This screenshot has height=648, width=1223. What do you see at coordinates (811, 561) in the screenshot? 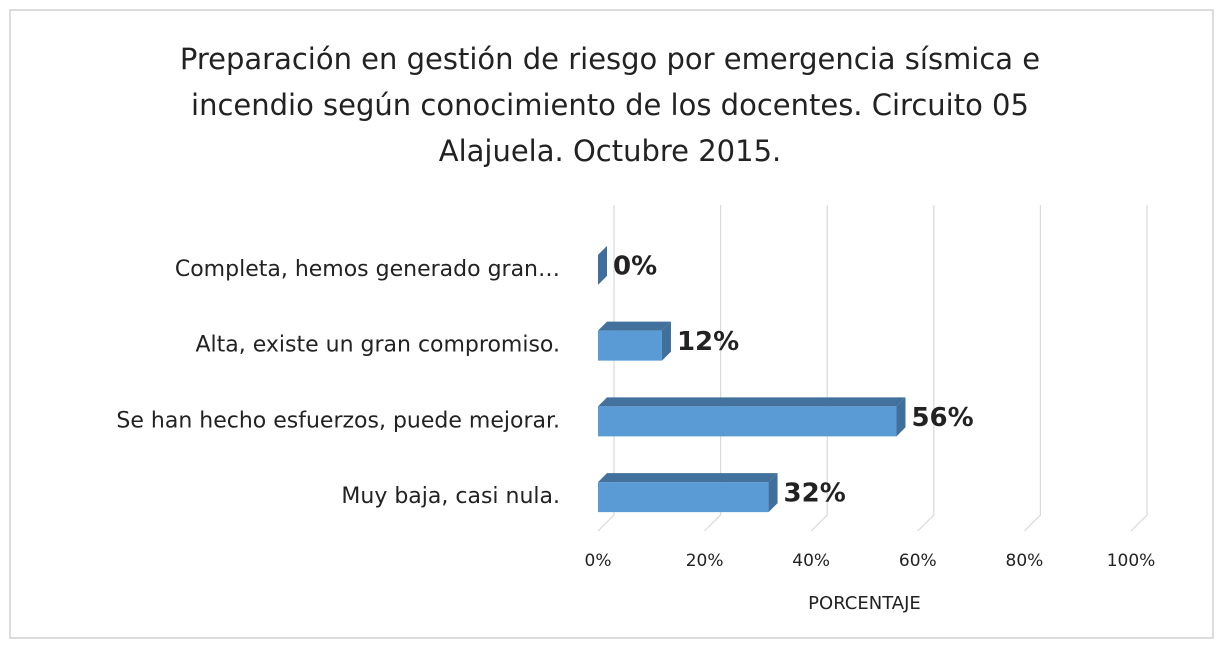
I see `x-tick-label: 40%` at bounding box center [811, 561].